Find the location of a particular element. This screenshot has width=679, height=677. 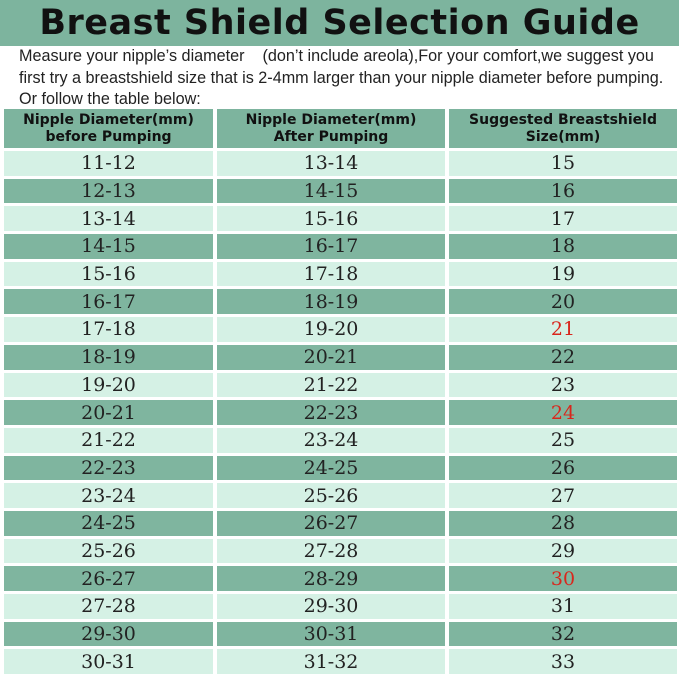

after-pumping-cell: 29-30 is located at coordinates (331, 607).